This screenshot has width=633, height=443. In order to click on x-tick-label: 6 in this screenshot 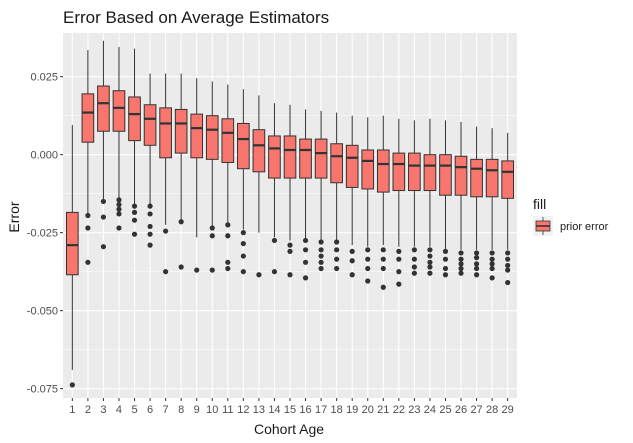, I will do `click(150, 410)`.